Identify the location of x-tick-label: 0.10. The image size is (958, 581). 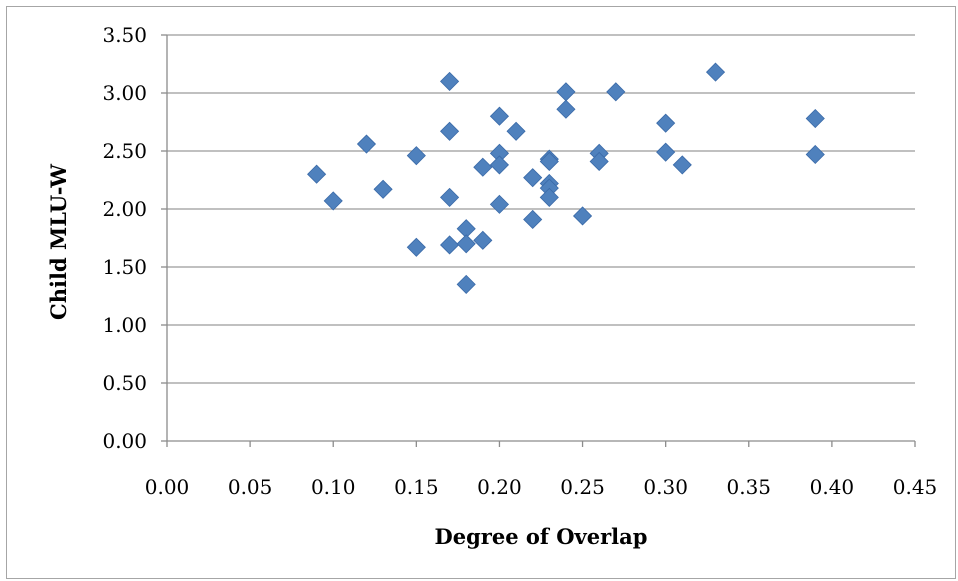
(333, 487).